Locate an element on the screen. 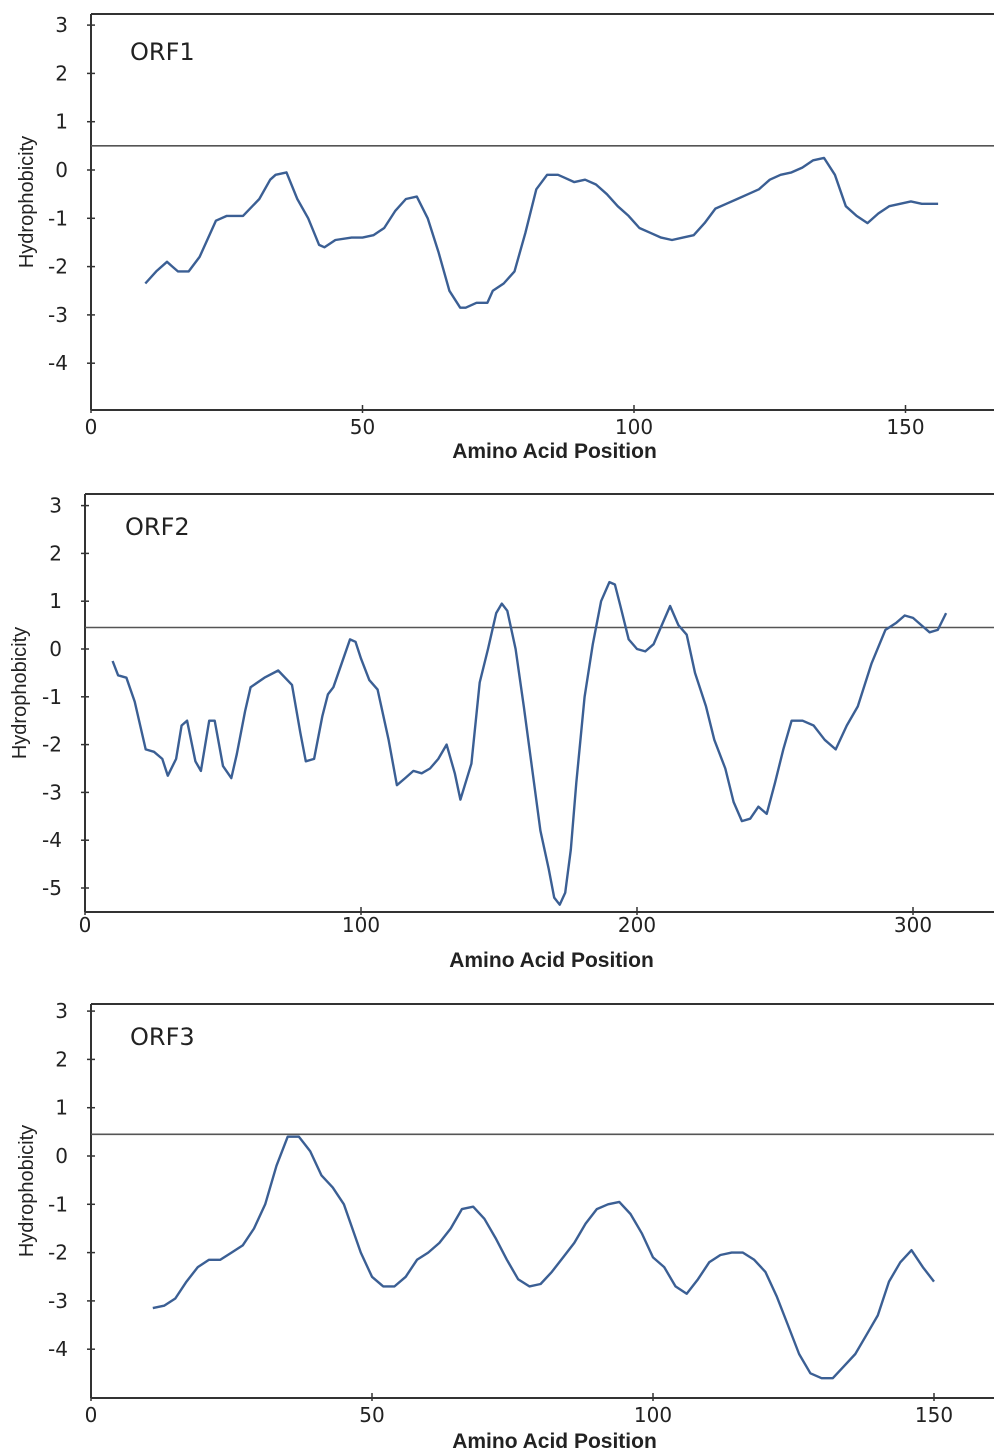 Image resolution: width=994 pixels, height=1453 pixels. chart-title: ORF2 is located at coordinates (157, 527).